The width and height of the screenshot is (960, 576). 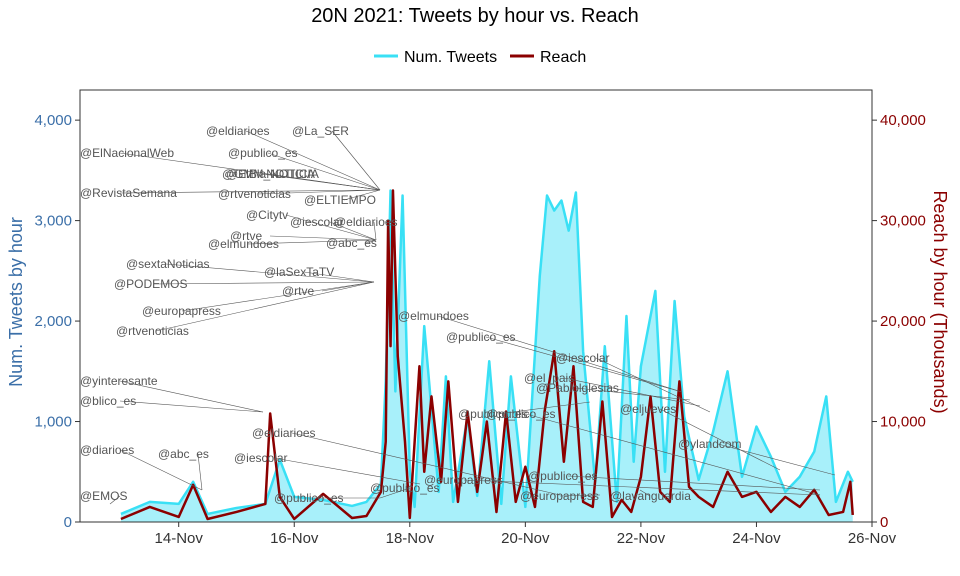 I want to click on annotation-label: @diarioes, so click(x=107, y=450).